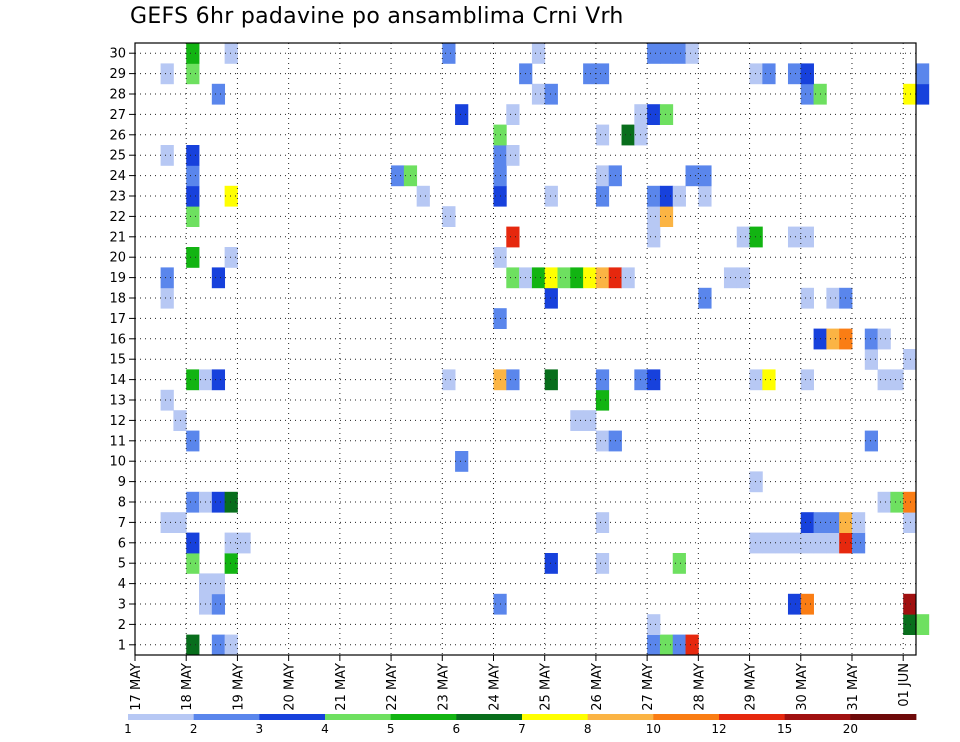 This screenshot has height=742, width=960. What do you see at coordinates (341, 687) in the screenshot?
I see `x-tick-label: 21 MAY` at bounding box center [341, 687].